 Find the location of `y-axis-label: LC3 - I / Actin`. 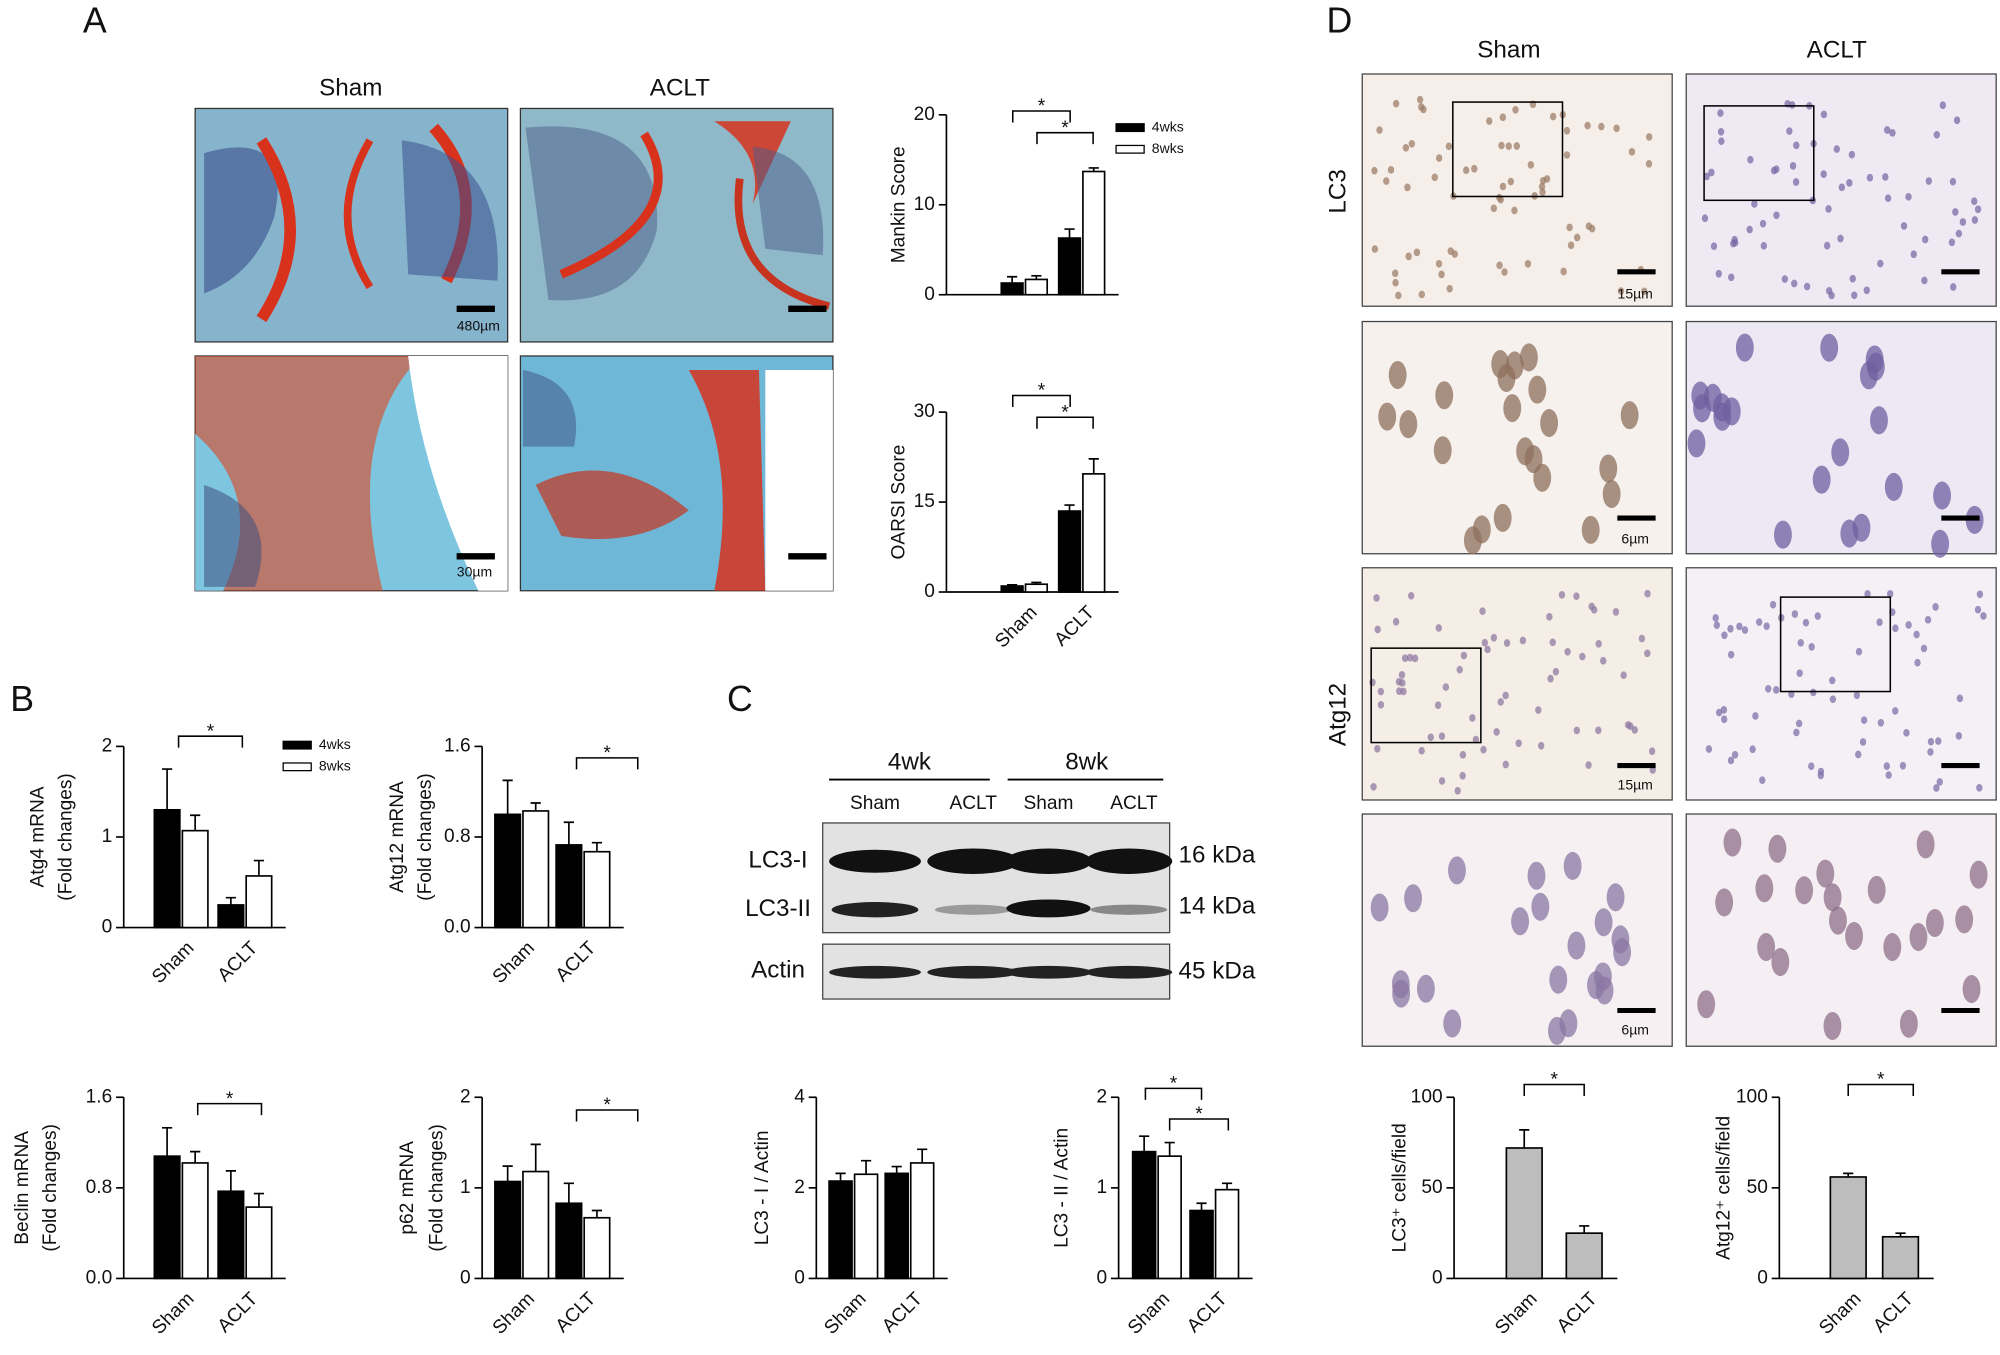

y-axis-label: LC3 - I / Actin is located at coordinates (762, 1187).